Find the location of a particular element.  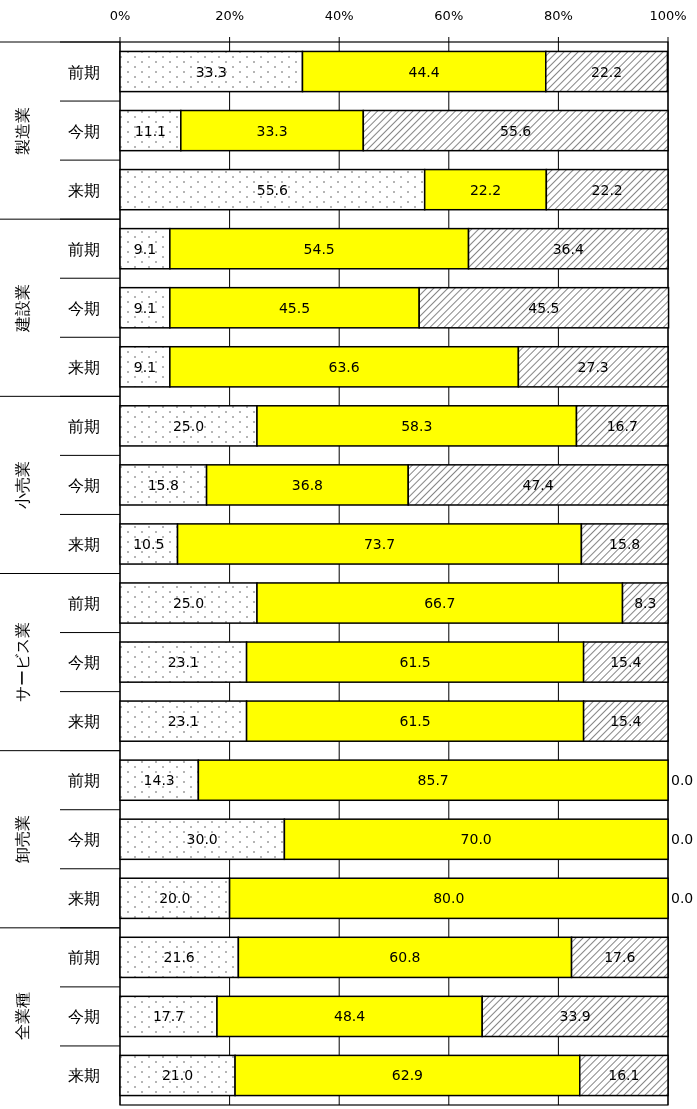

data-label: 62.9 is located at coordinates (407, 1075).